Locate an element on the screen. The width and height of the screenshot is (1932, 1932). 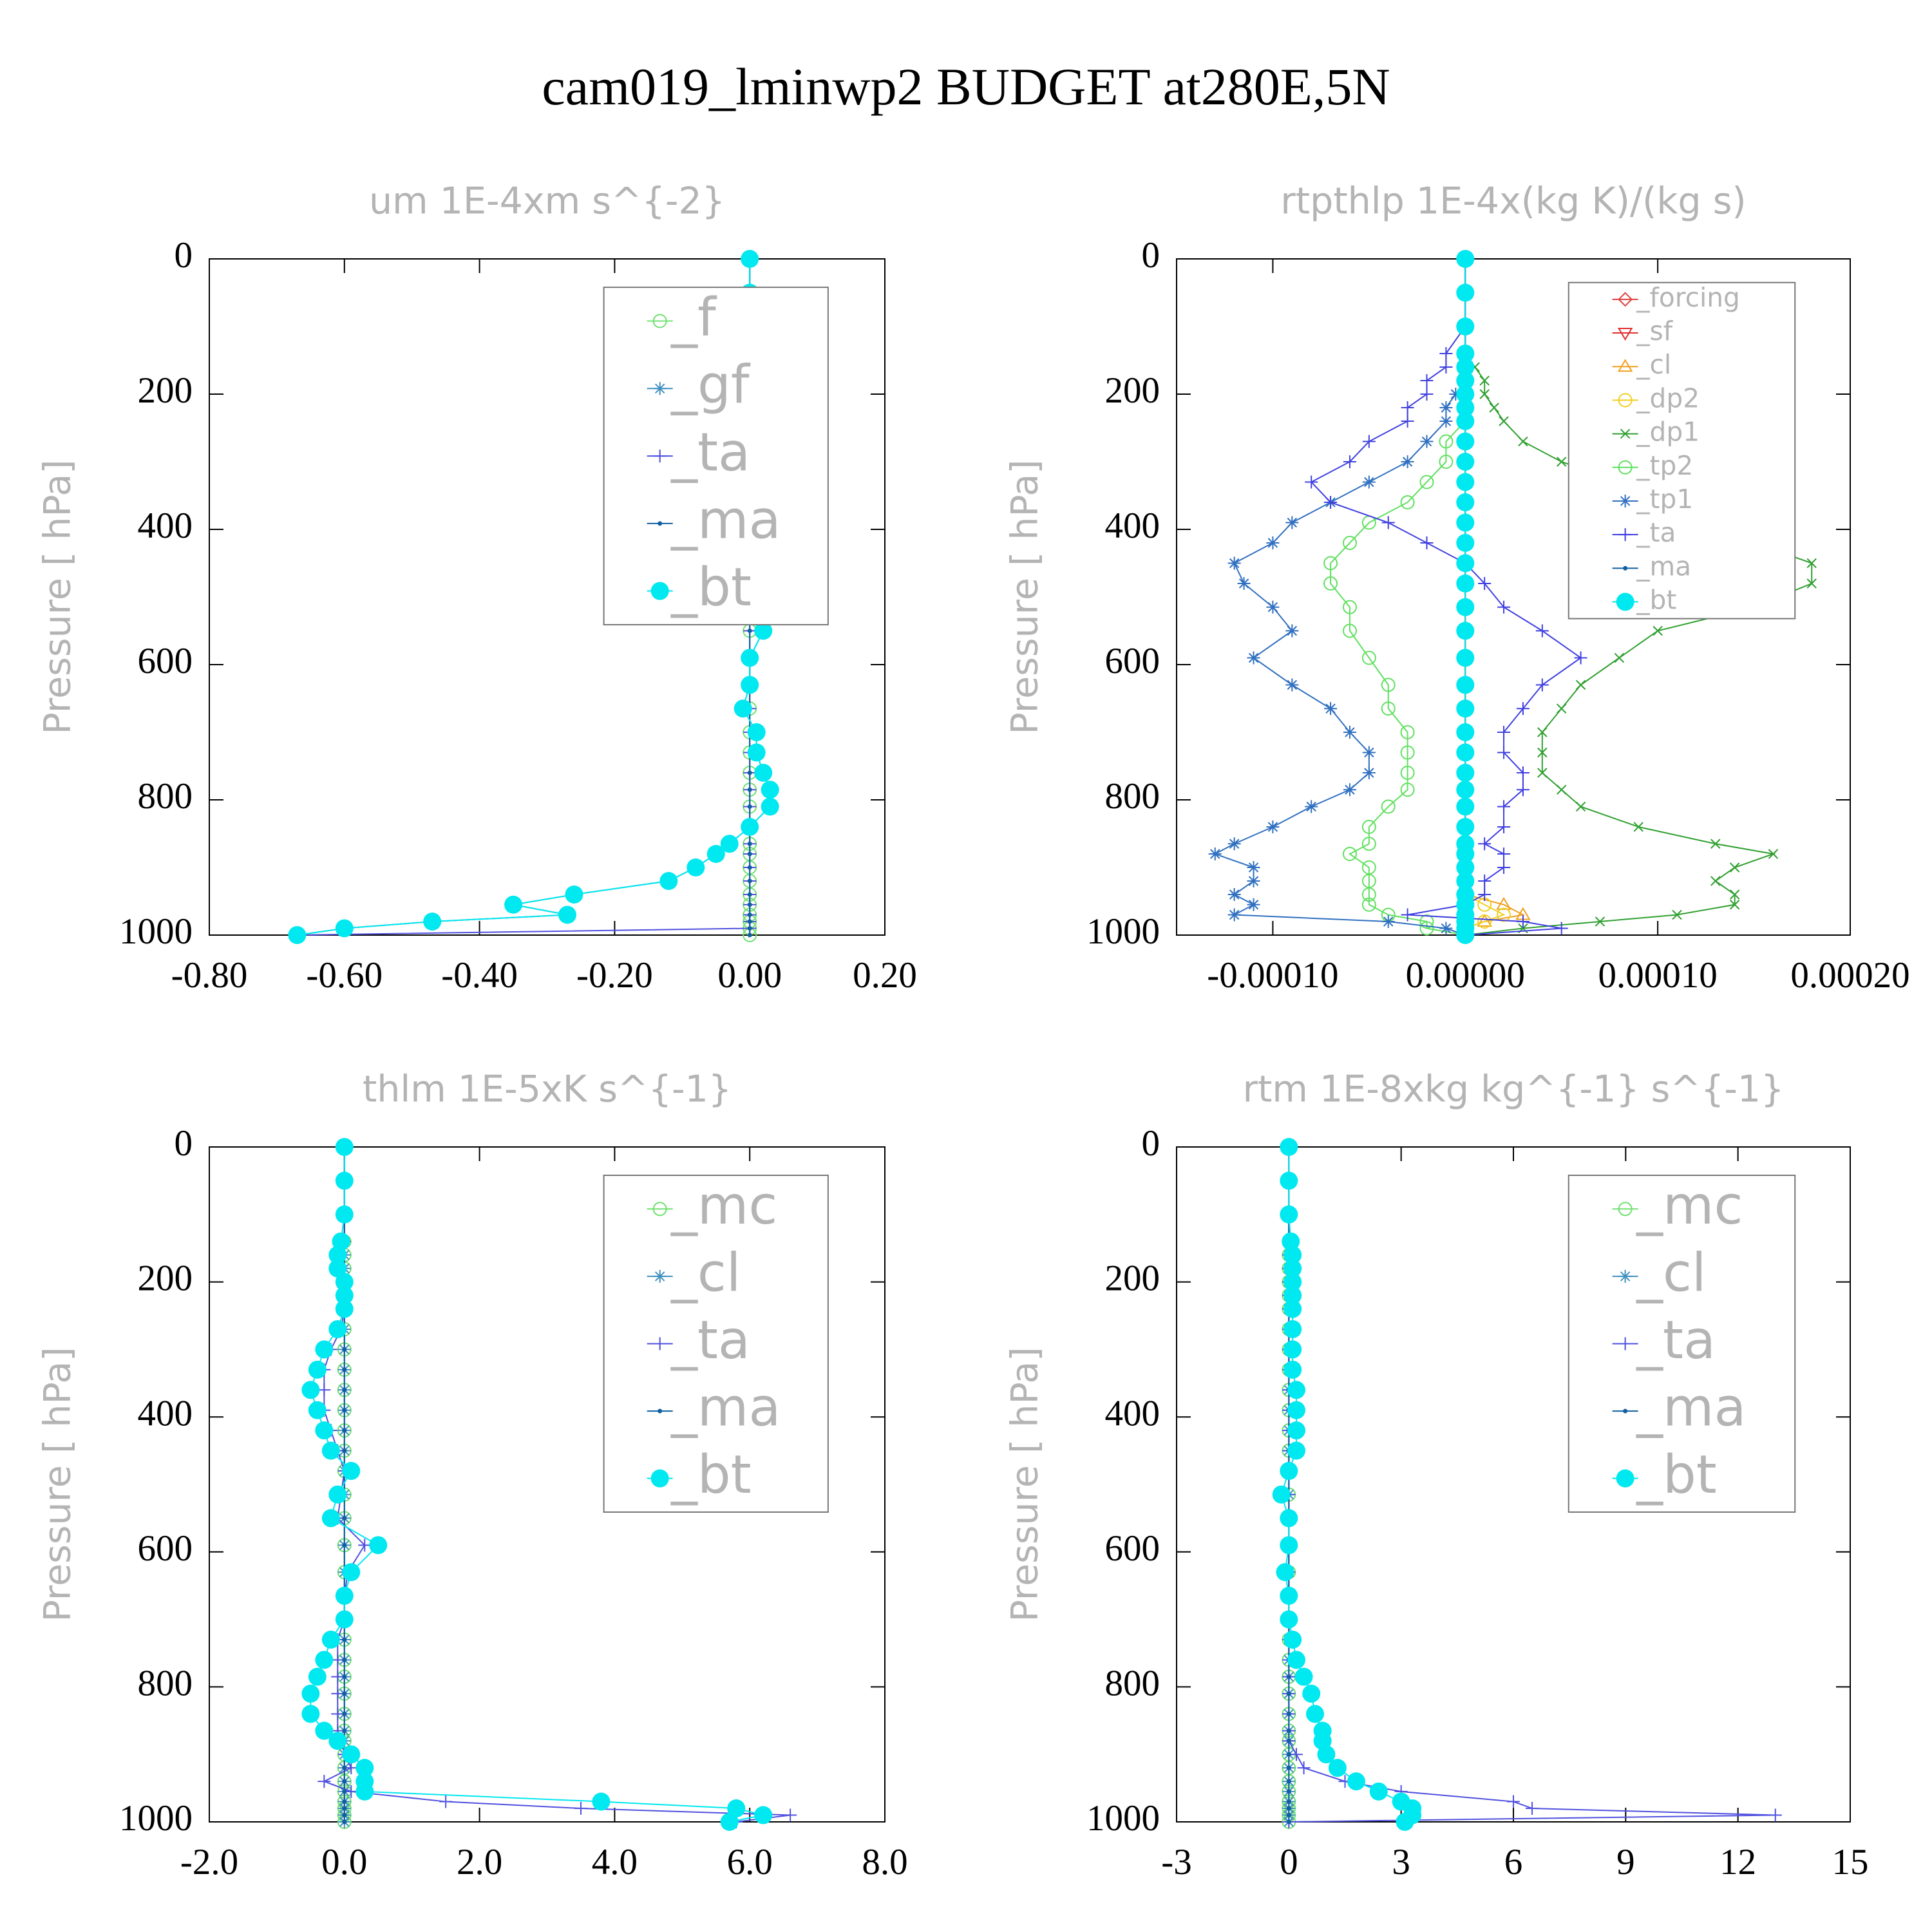
x-tick-label: 0 is located at coordinates (1289, 1862).